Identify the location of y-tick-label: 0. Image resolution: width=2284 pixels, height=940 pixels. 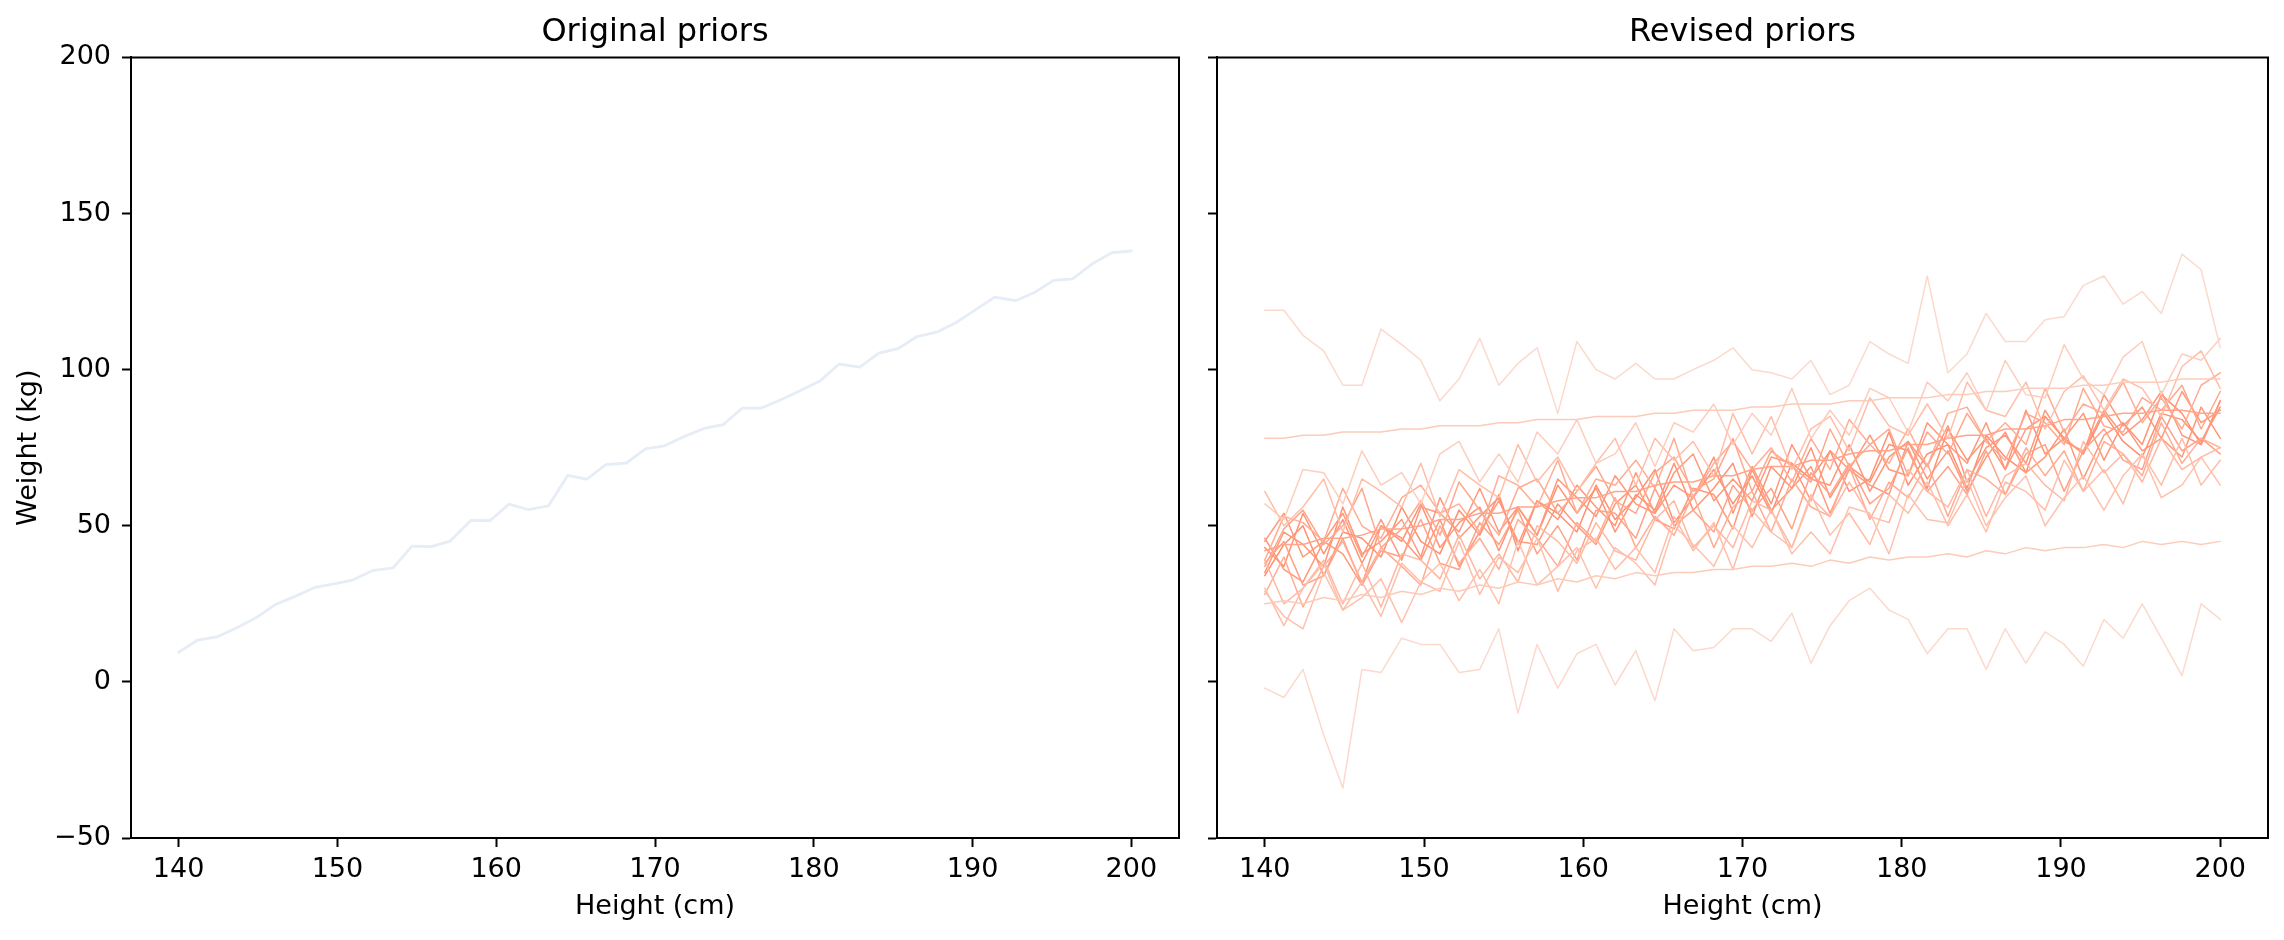
(102, 679).